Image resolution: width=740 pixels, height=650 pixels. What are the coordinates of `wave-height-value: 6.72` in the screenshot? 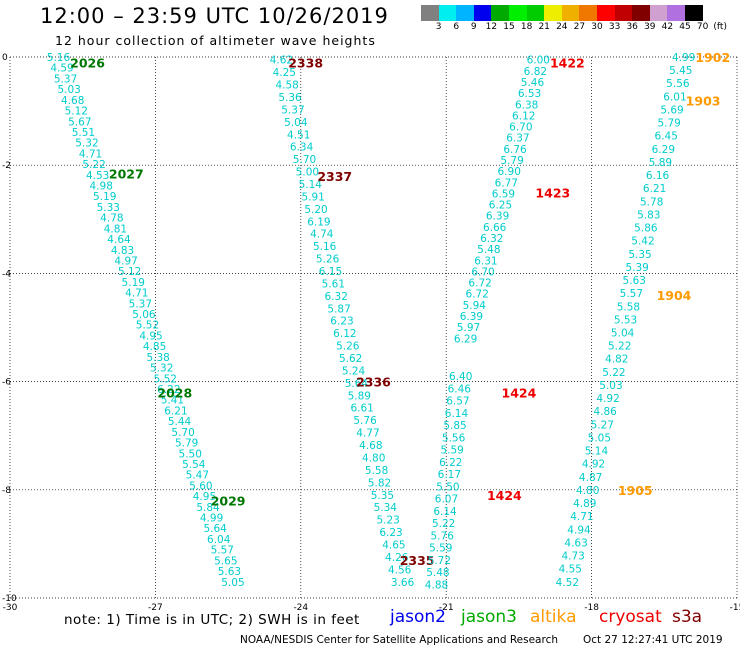 It's located at (477, 295).